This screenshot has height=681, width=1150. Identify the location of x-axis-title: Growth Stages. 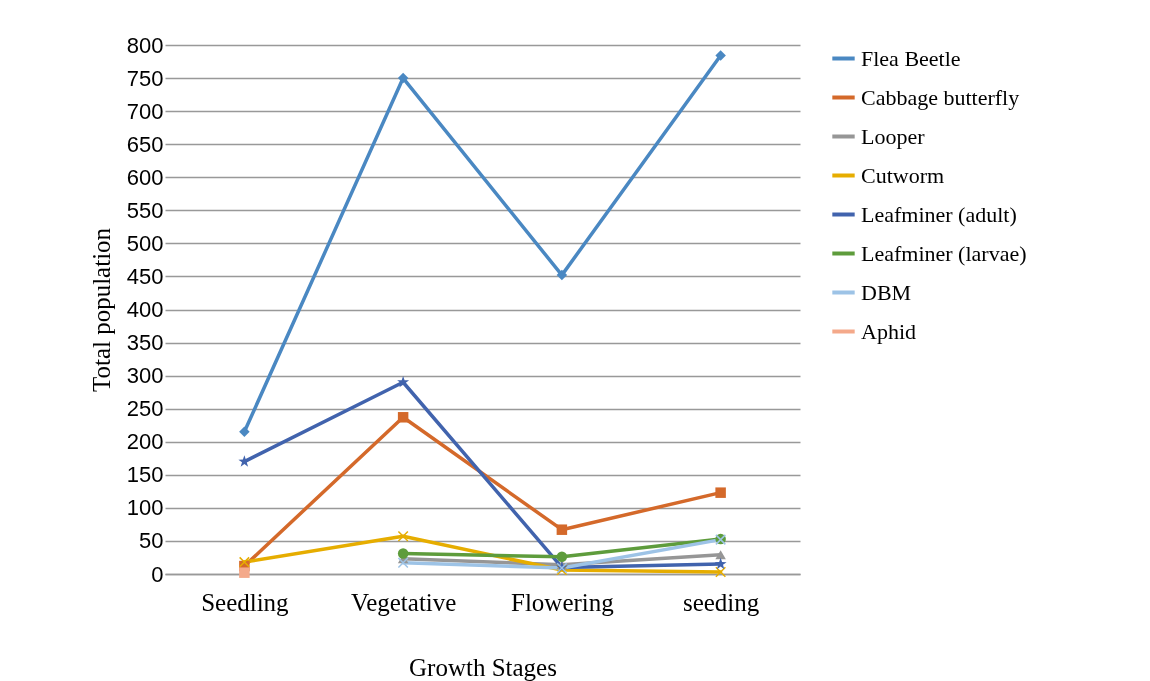
(483, 667).